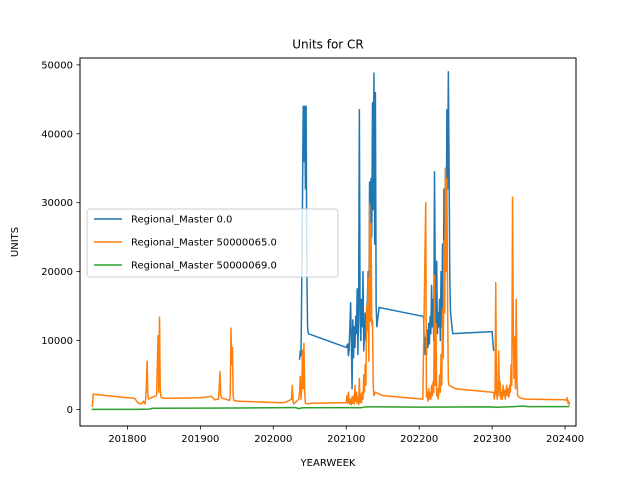 This screenshot has width=640, height=480. What do you see at coordinates (565, 439) in the screenshot?
I see `x-tick-label: 202400` at bounding box center [565, 439].